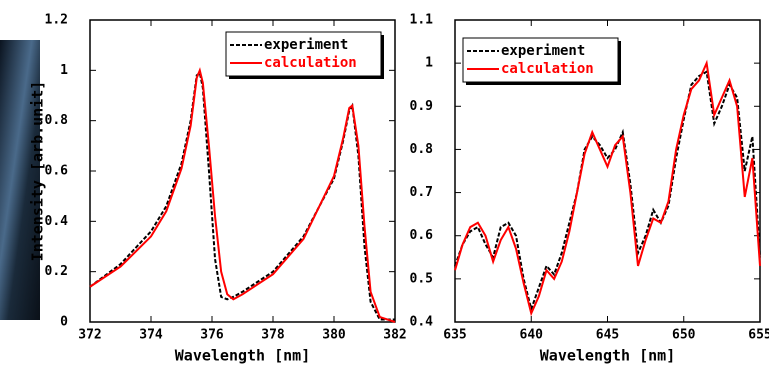 This screenshot has width=769, height=370. Describe the element at coordinates (684, 335) in the screenshot. I see `x-tick-label: 650` at that location.